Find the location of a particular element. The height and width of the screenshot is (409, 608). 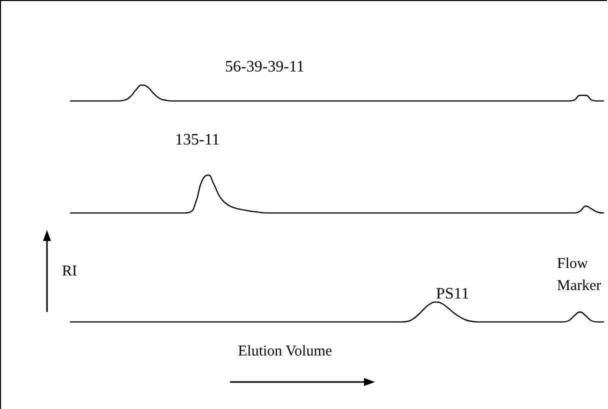

text: Flow Marker is located at coordinates (579, 275).